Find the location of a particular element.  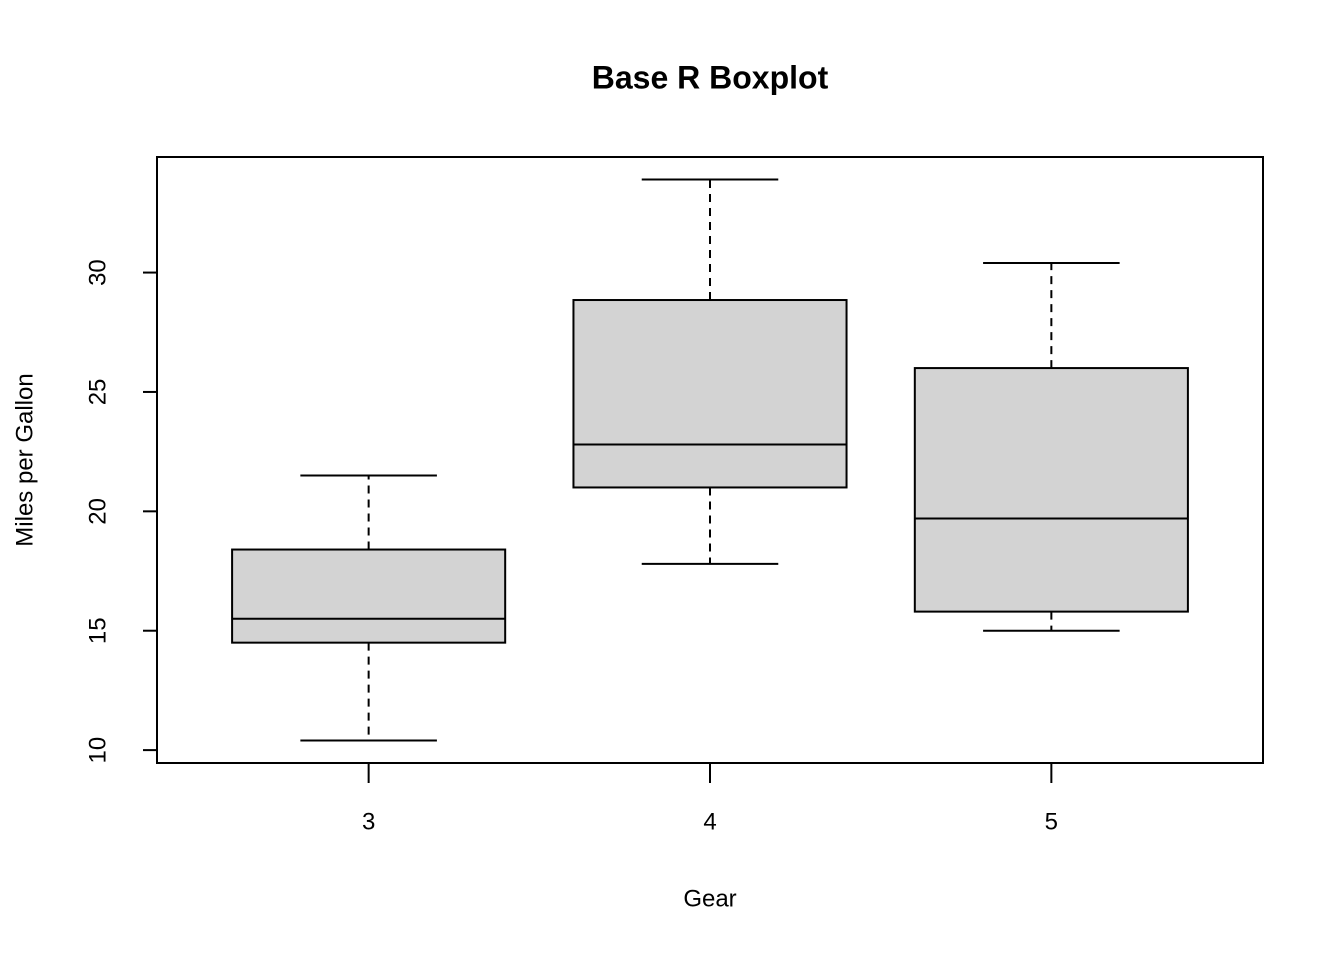

y-axis-label: Miles per Gallon is located at coordinates (24, 459).